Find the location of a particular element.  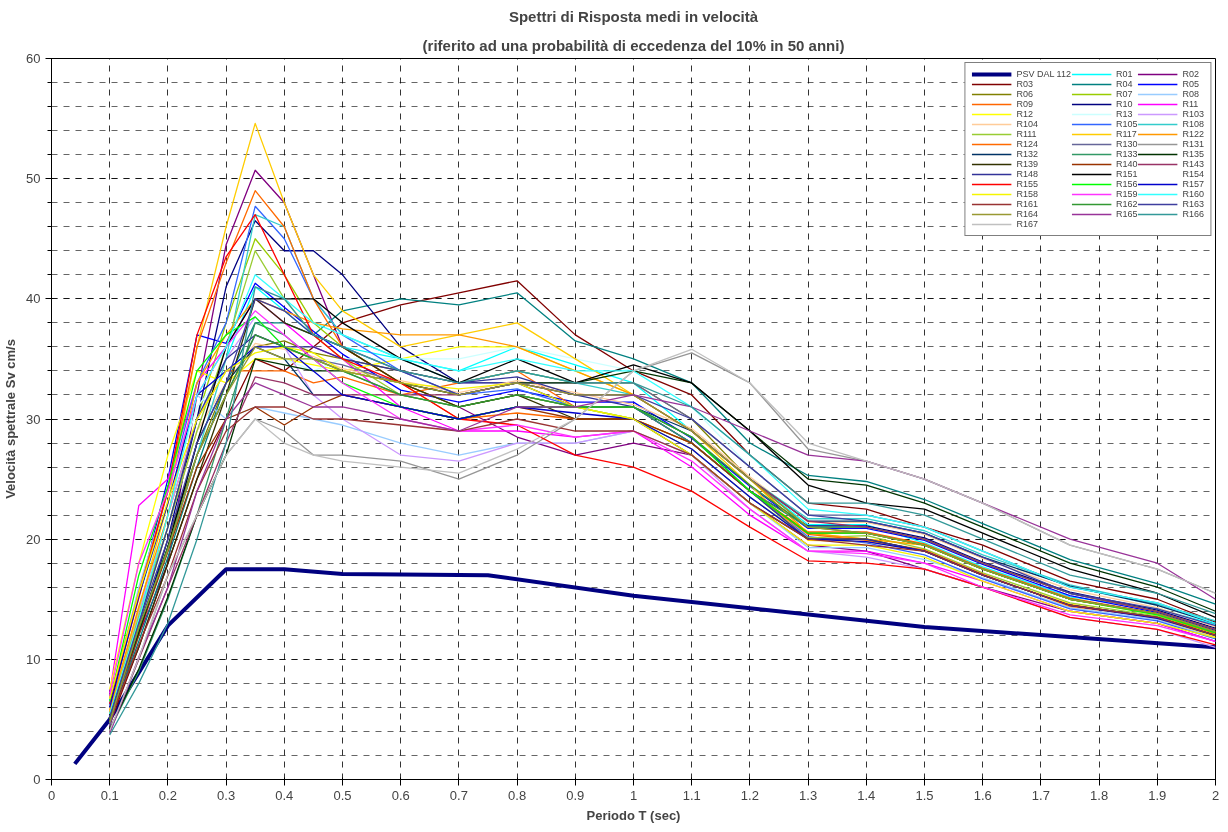

legend-label: R155 is located at coordinates (1027, 184).